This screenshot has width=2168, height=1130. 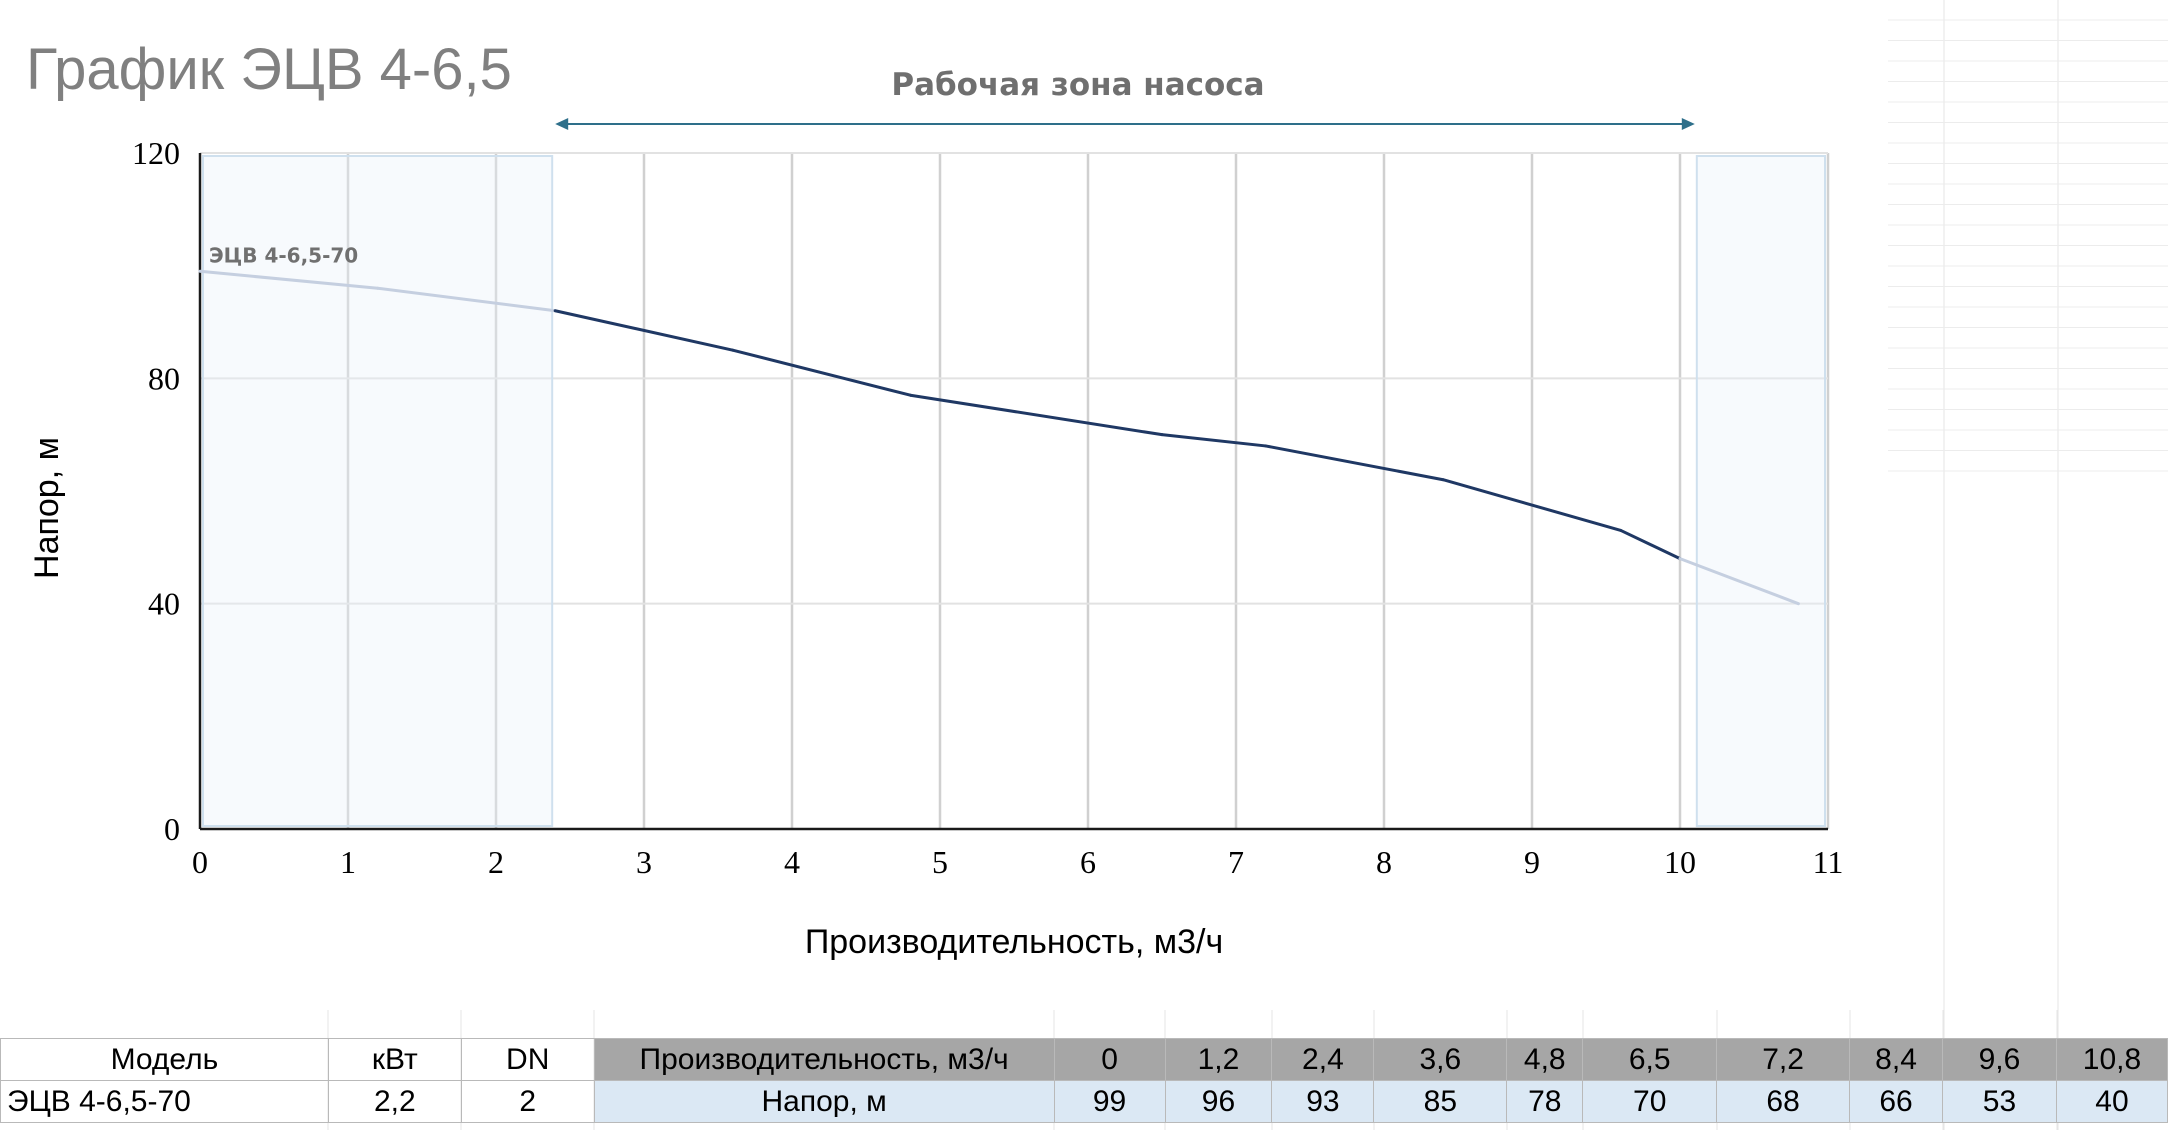 What do you see at coordinates (562, 124) in the screenshot?
I see `working-zone-arrow-left-icon` at bounding box center [562, 124].